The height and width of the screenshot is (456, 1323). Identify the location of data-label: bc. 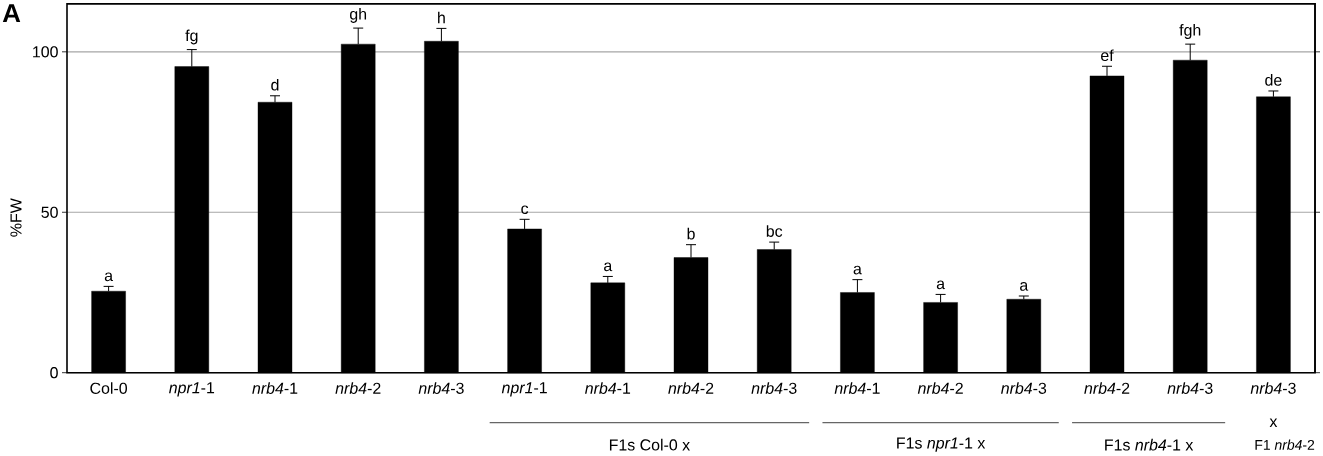
(774, 231).